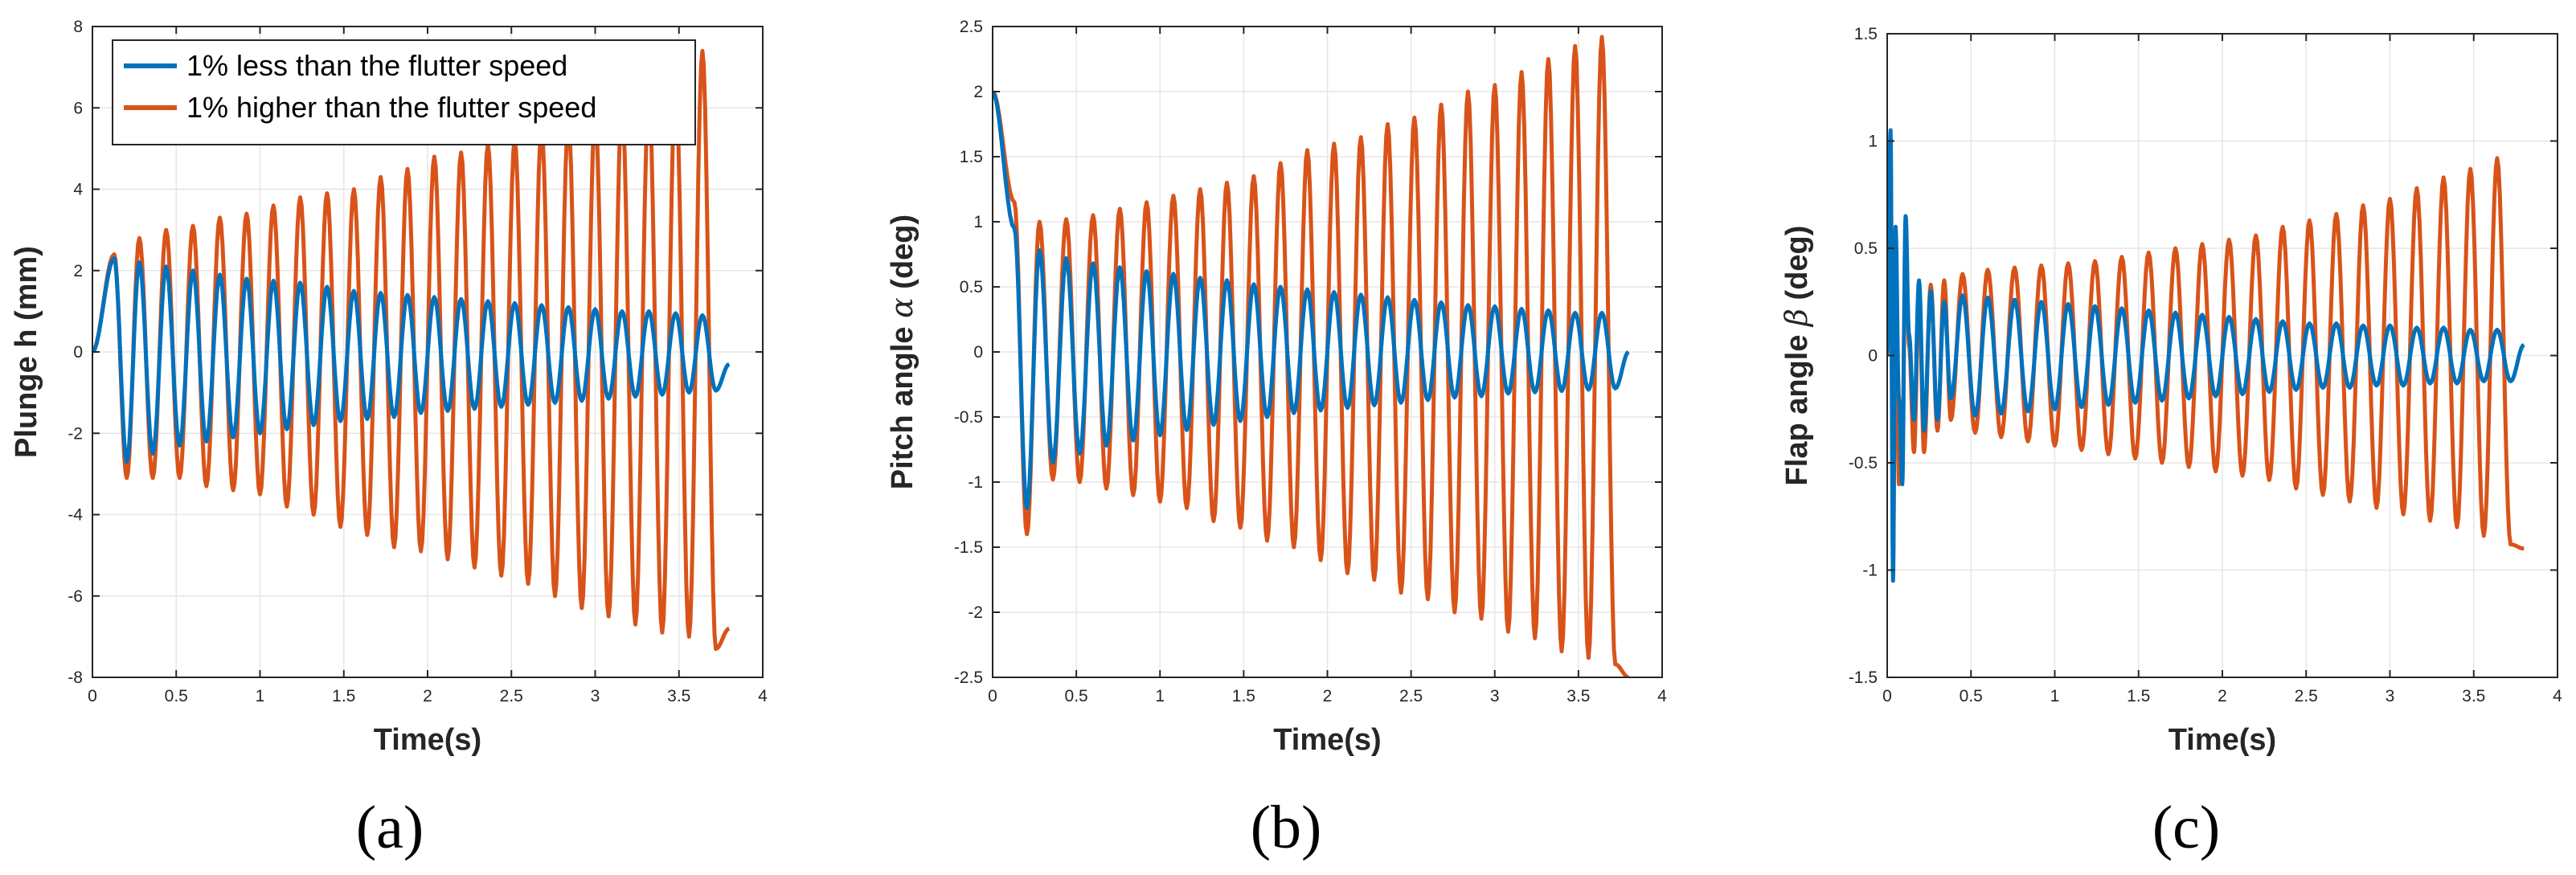  What do you see at coordinates (1286, 827) in the screenshot?
I see `panel-caption: (b)` at bounding box center [1286, 827].